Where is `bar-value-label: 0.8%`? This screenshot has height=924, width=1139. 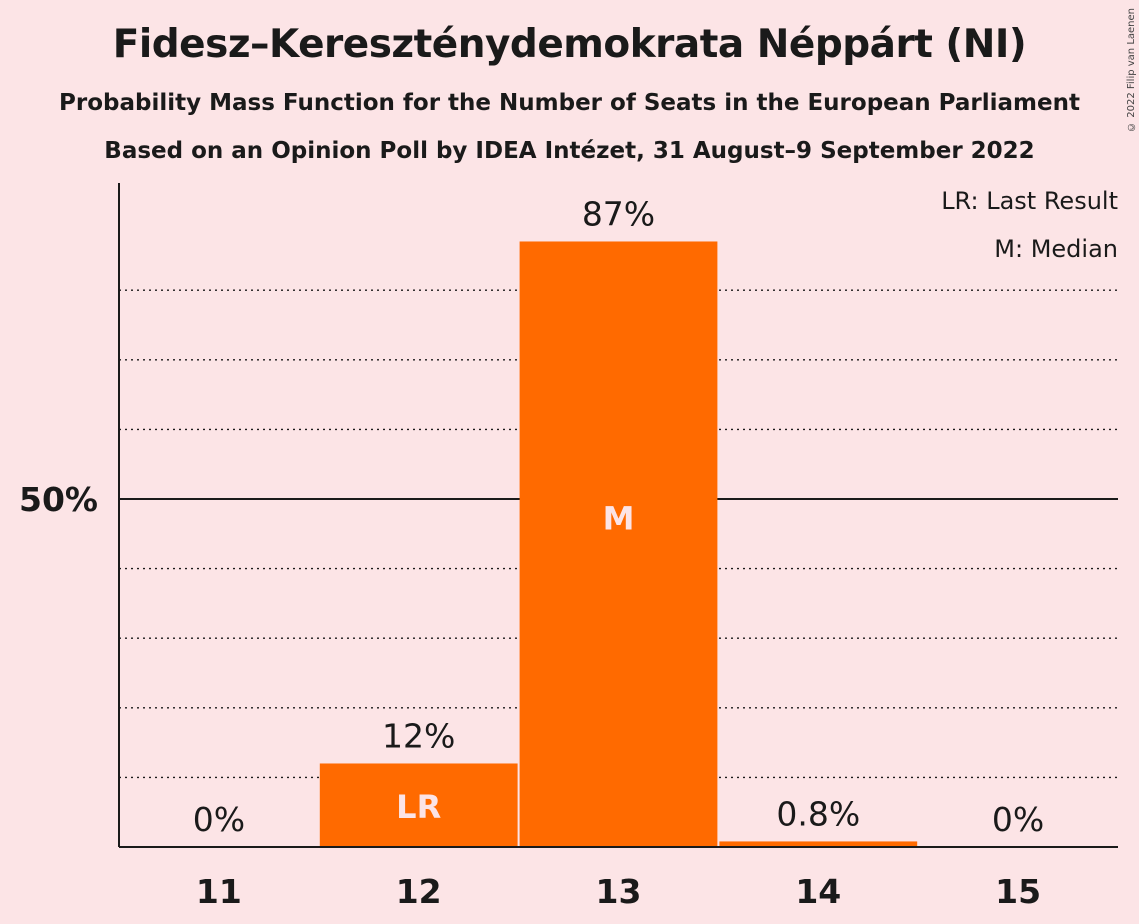
bar-value-label: 0.8% is located at coordinates (818, 813).